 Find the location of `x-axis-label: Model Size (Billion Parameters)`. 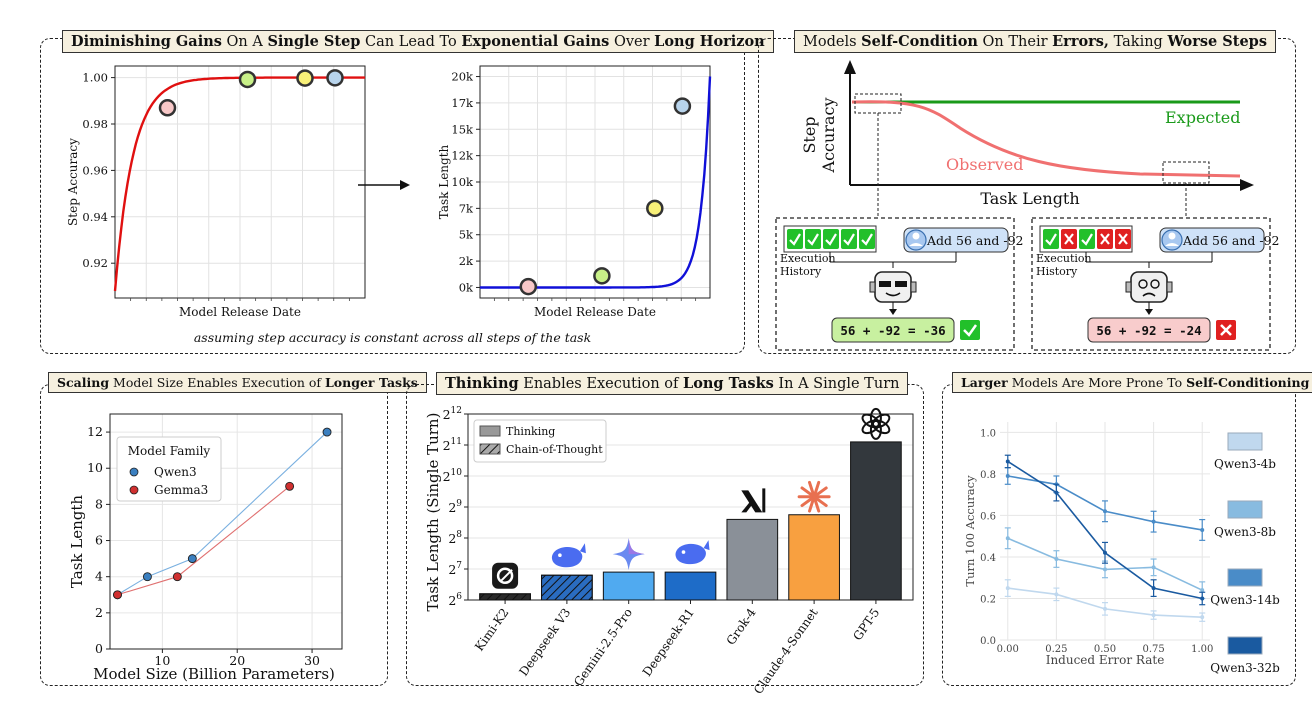

x-axis-label: Model Size (Billion Parameters) is located at coordinates (214, 674).